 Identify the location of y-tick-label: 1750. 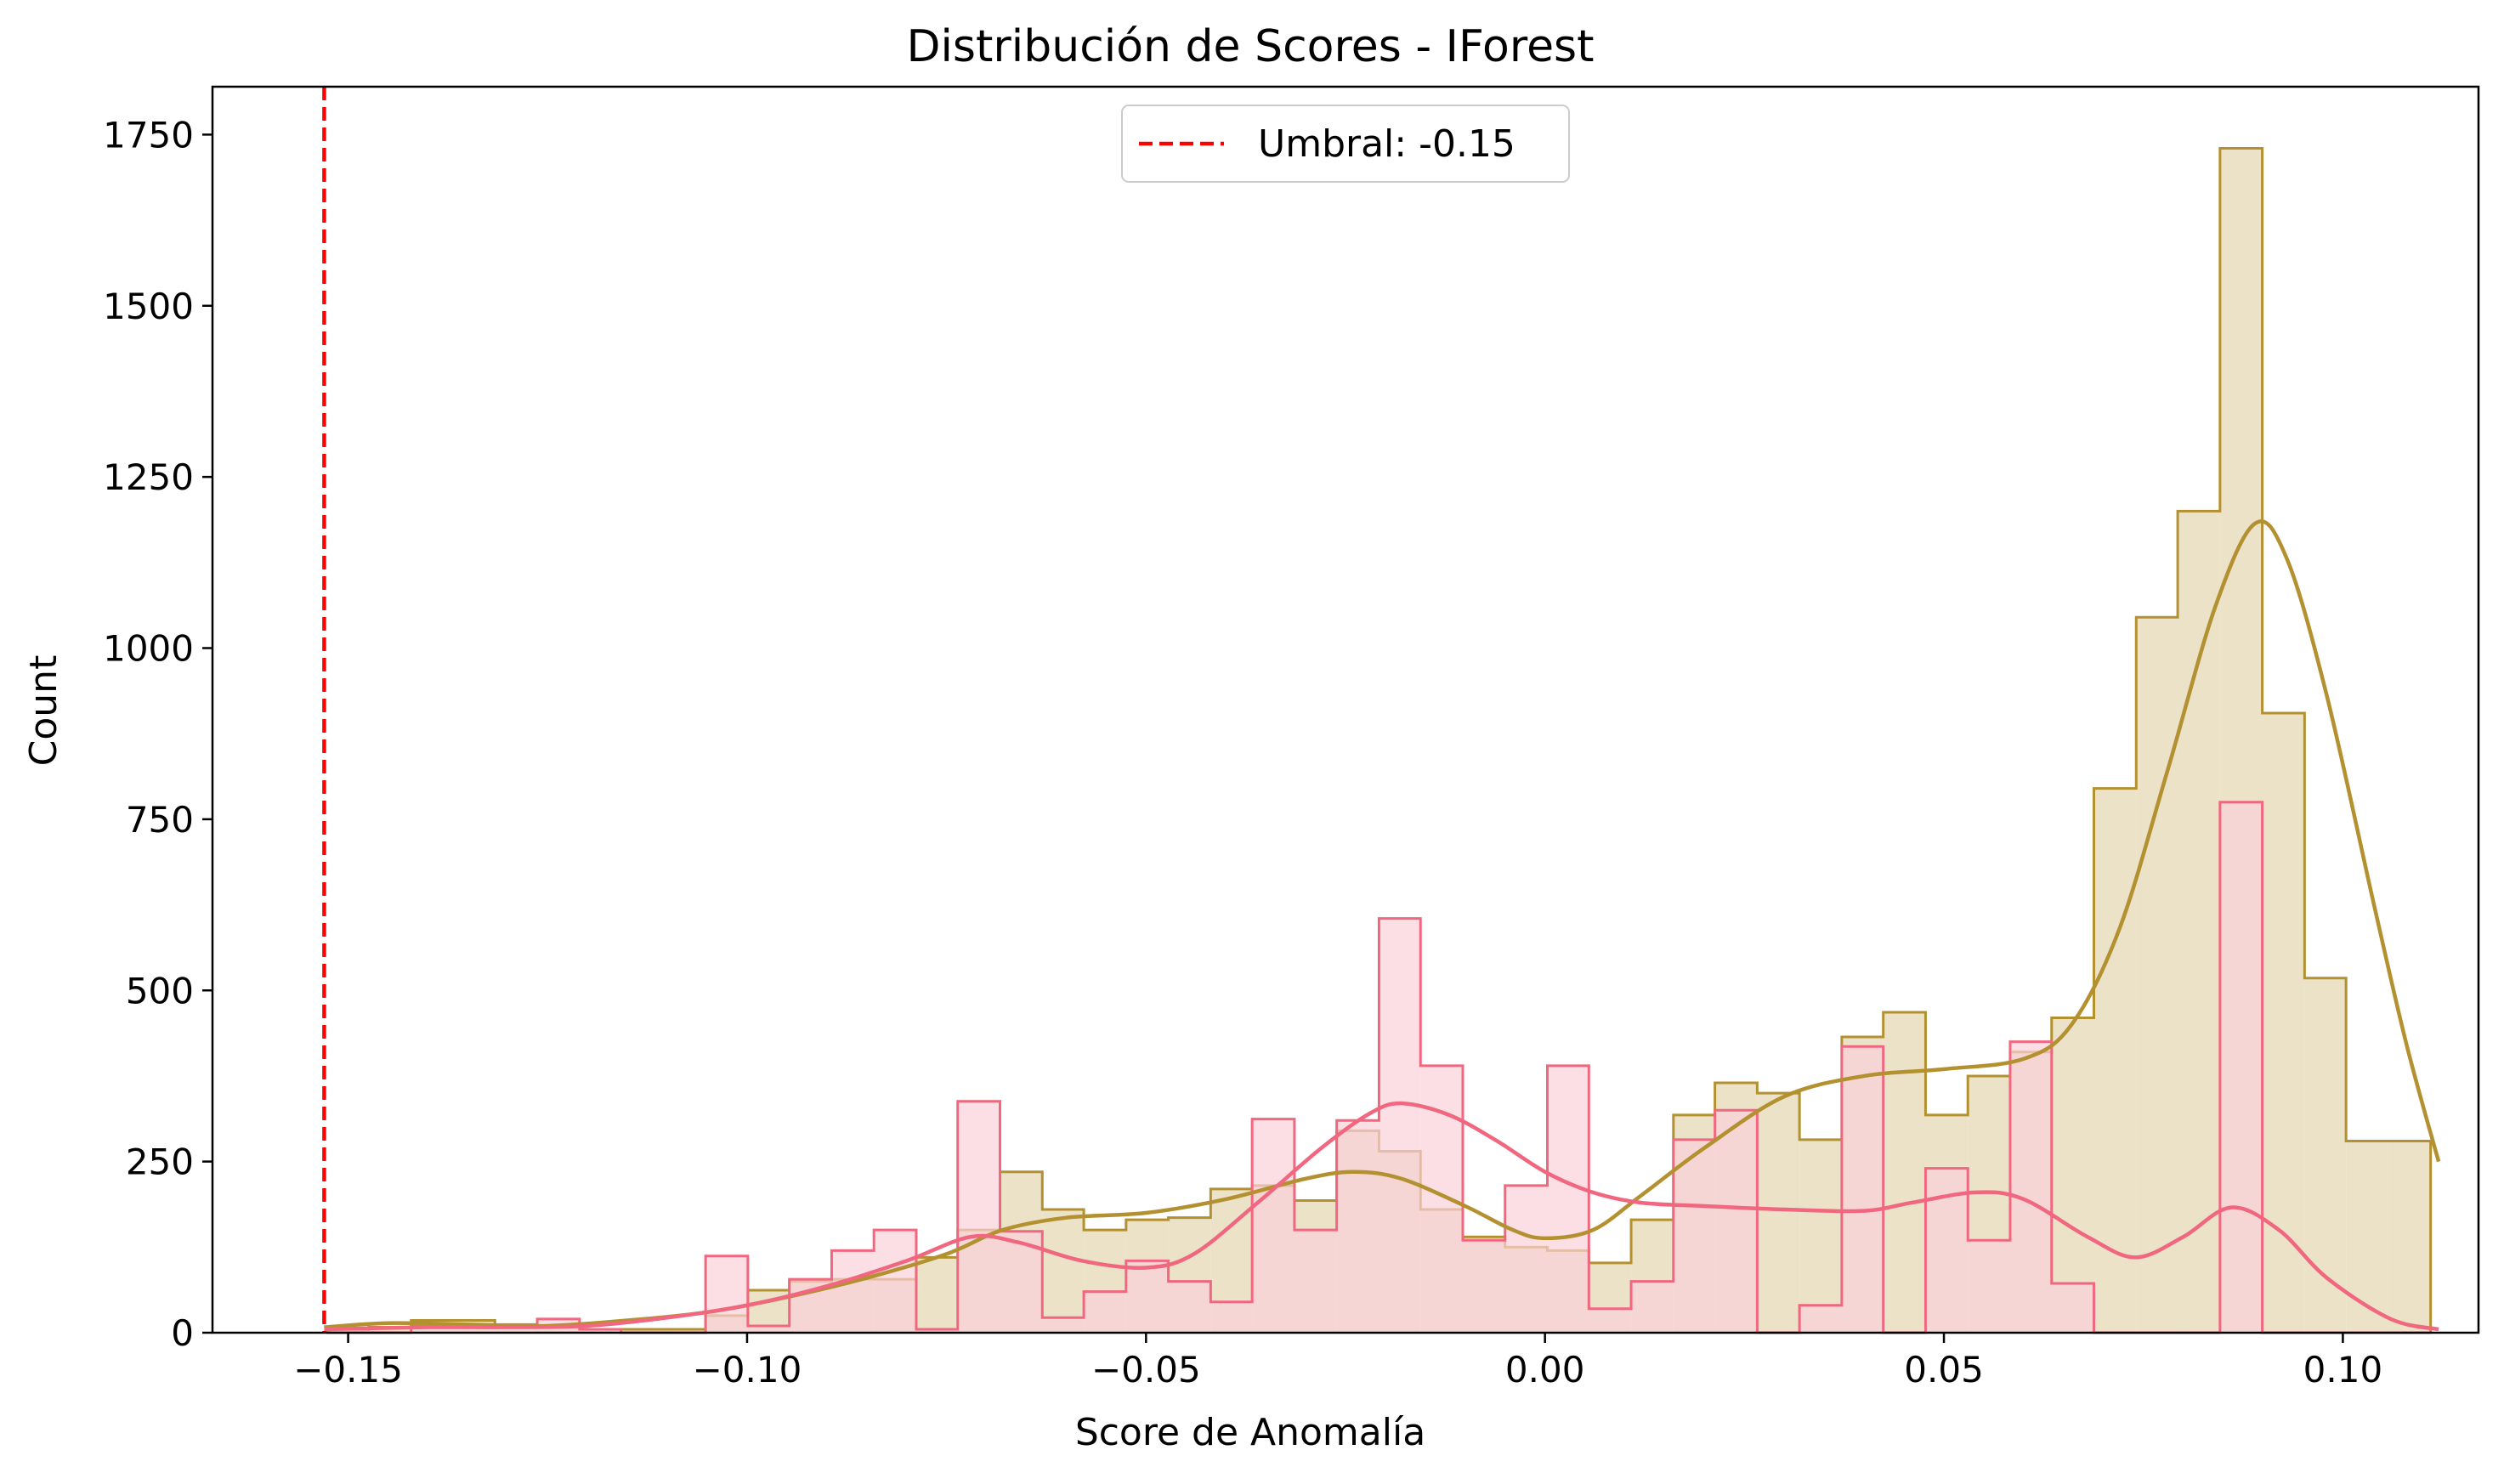
(148, 135).